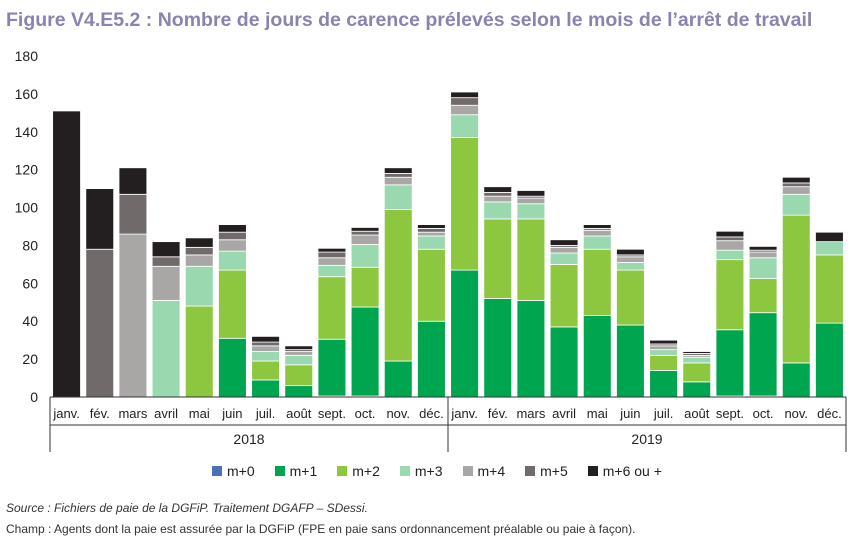 The width and height of the screenshot is (862, 546). I want to click on y-tick-label: 0, so click(34, 397).